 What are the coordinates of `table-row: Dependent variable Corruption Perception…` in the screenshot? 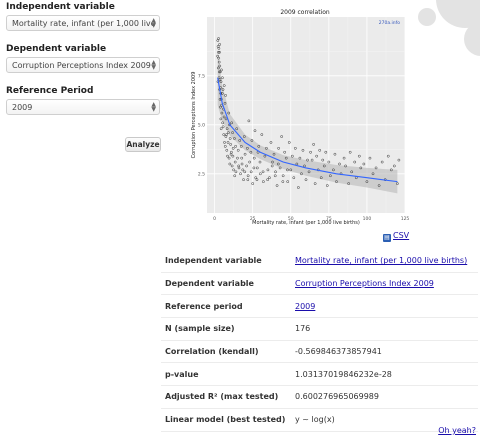 It's located at (319, 284).